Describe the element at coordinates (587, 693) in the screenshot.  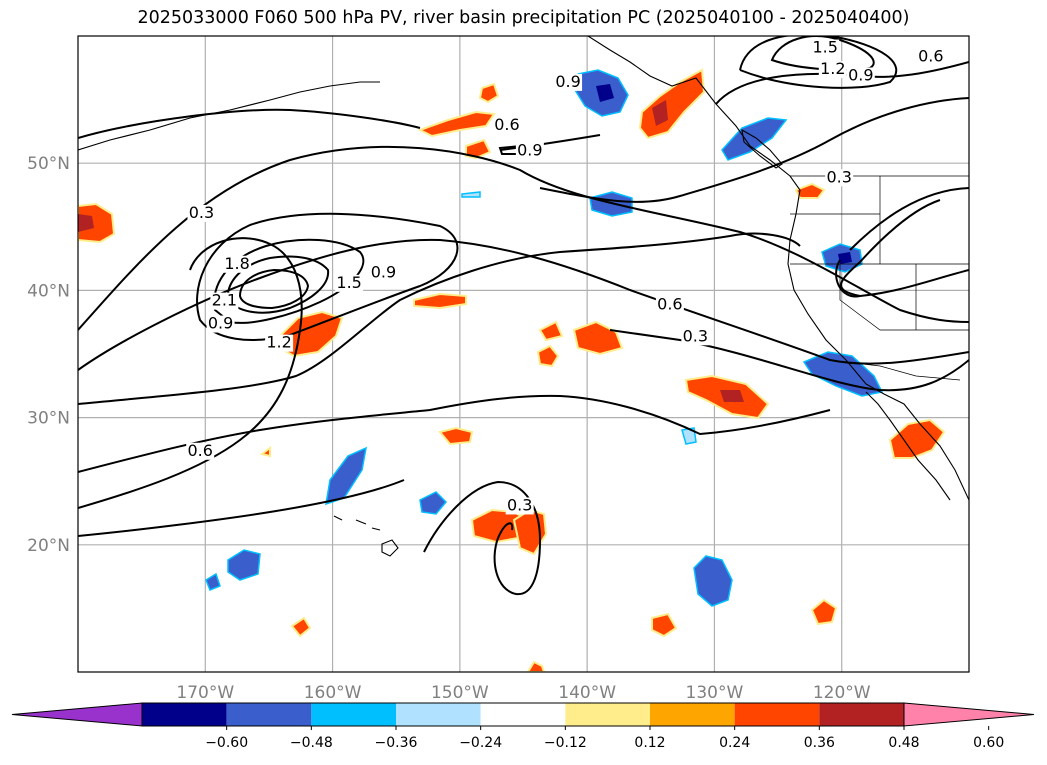
I see `longitude-label-3: 140°W` at that location.